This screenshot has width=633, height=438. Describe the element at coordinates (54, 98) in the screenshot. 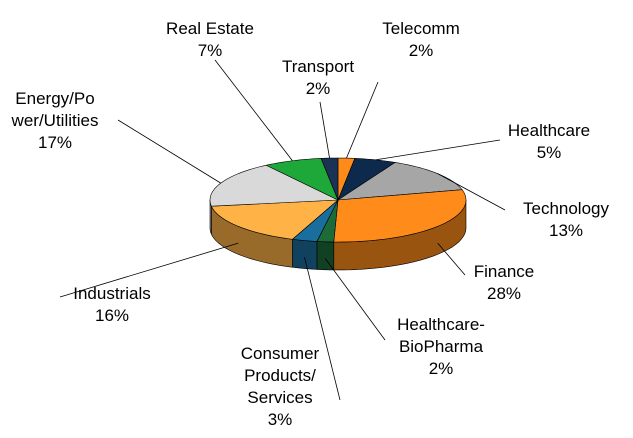

I see `category-label: Energy/Po` at that location.